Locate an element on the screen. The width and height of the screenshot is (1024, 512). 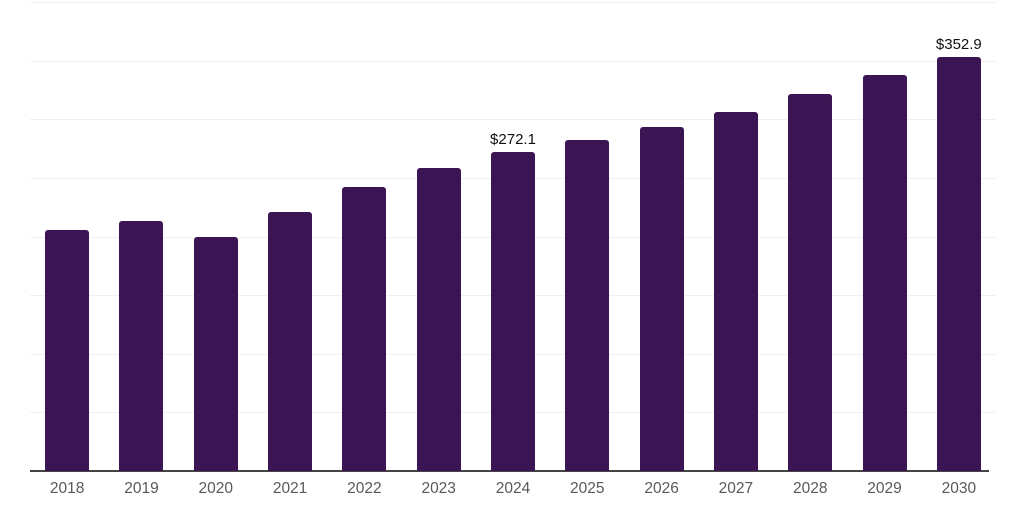
bar-2018 is located at coordinates (67, 350).